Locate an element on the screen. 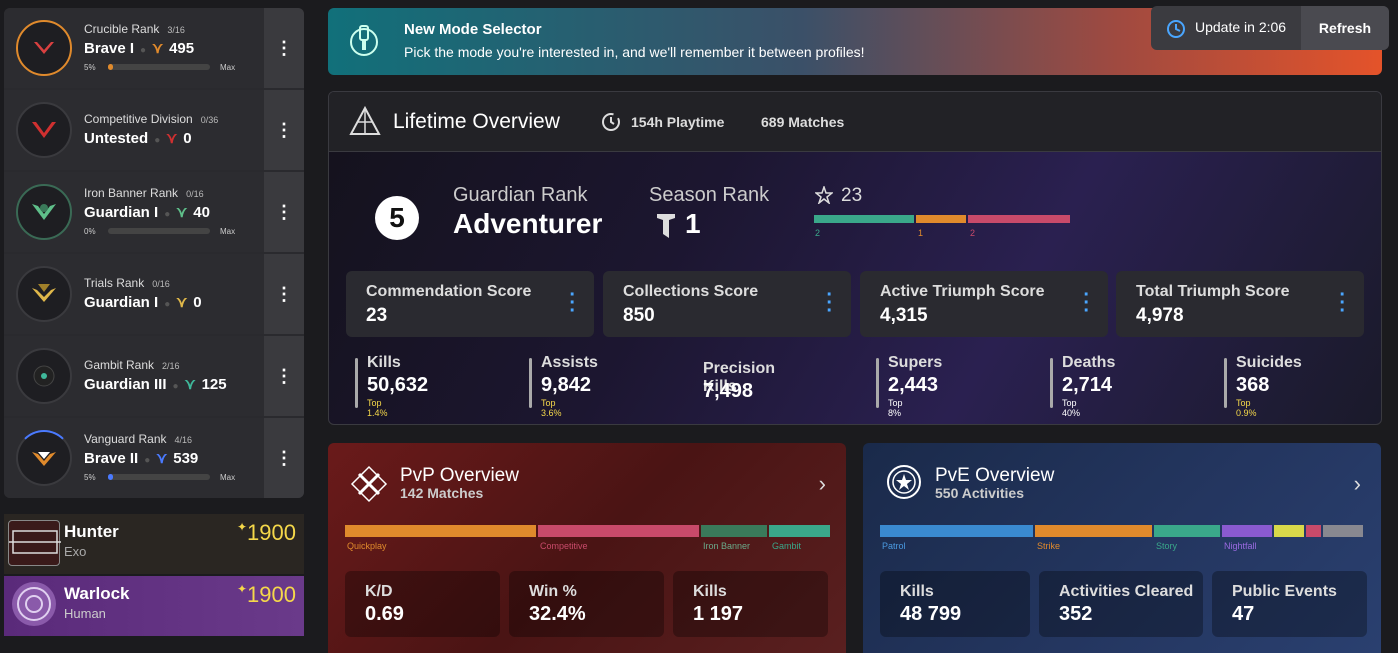 This screenshot has height=653, width=1398. collections-score-card: Collections Score 850 · · · is located at coordinates (727, 304).